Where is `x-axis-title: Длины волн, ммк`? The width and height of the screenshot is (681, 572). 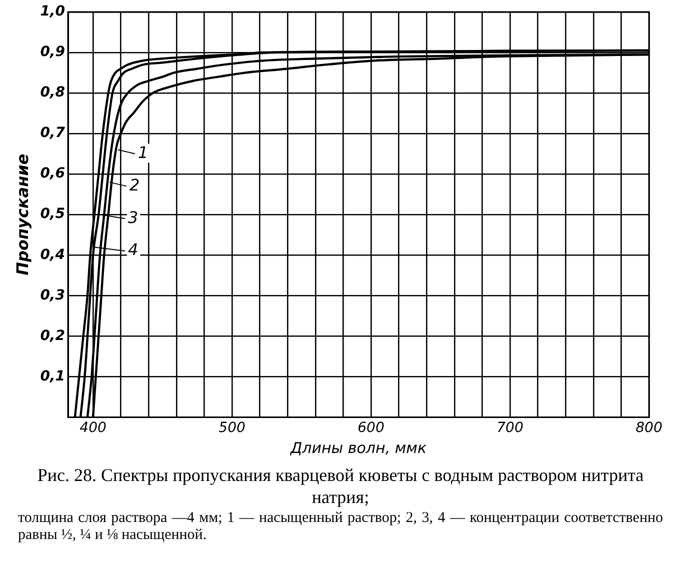 x-axis-title: Длины волн, ммк is located at coordinates (358, 447).